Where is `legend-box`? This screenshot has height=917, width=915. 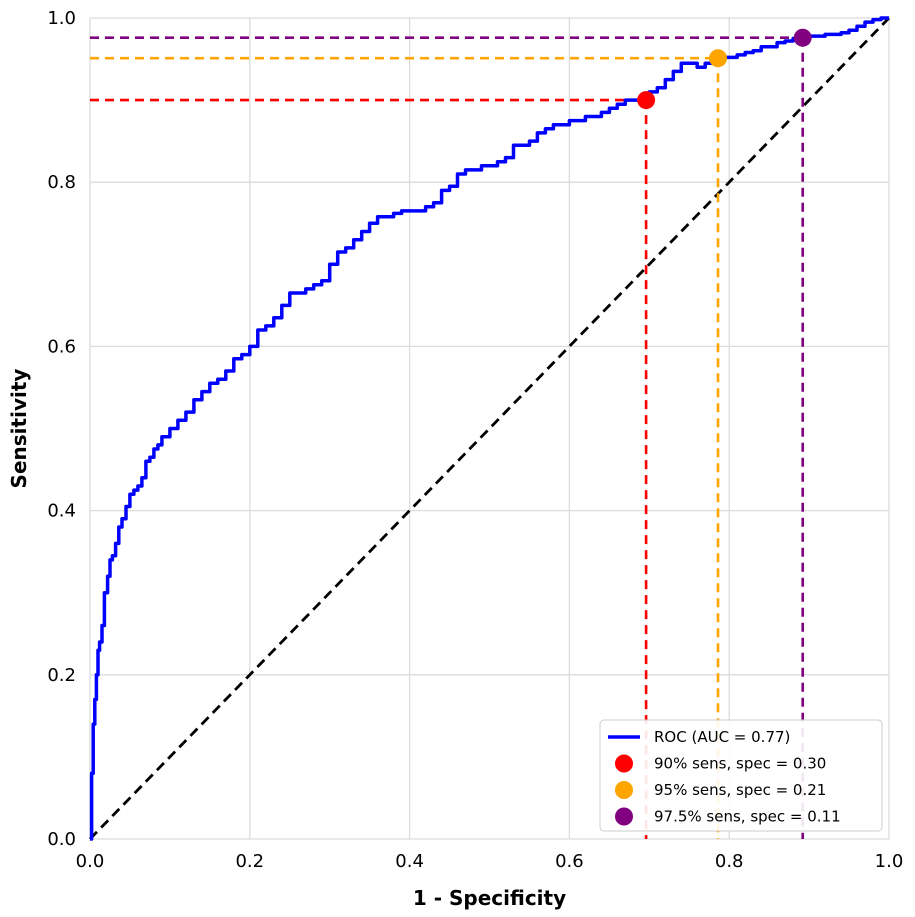
legend-box is located at coordinates (741, 775).